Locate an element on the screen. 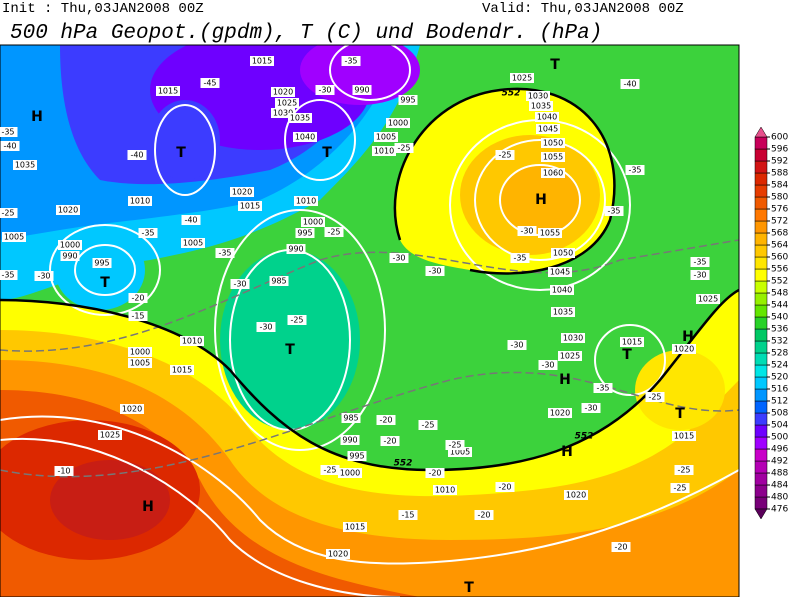 The width and height of the screenshot is (789, 597). colorbar-label: 540 is located at coordinates (779, 318).